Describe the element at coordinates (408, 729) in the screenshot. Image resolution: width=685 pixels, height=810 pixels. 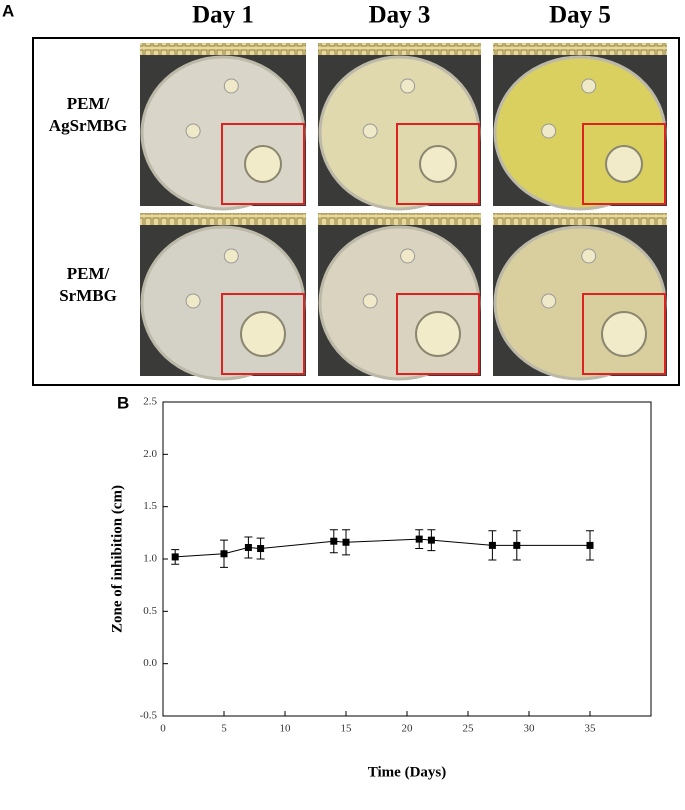
I see `x-tick-label: 20` at that location.